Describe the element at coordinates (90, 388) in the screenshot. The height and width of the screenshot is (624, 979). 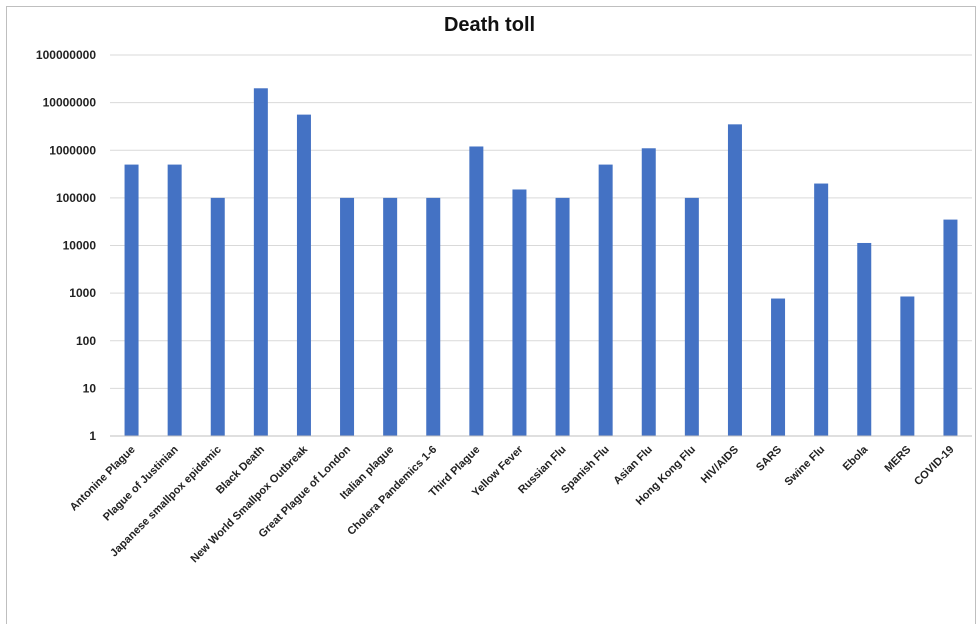
I see `y-tick-label: 10` at that location.